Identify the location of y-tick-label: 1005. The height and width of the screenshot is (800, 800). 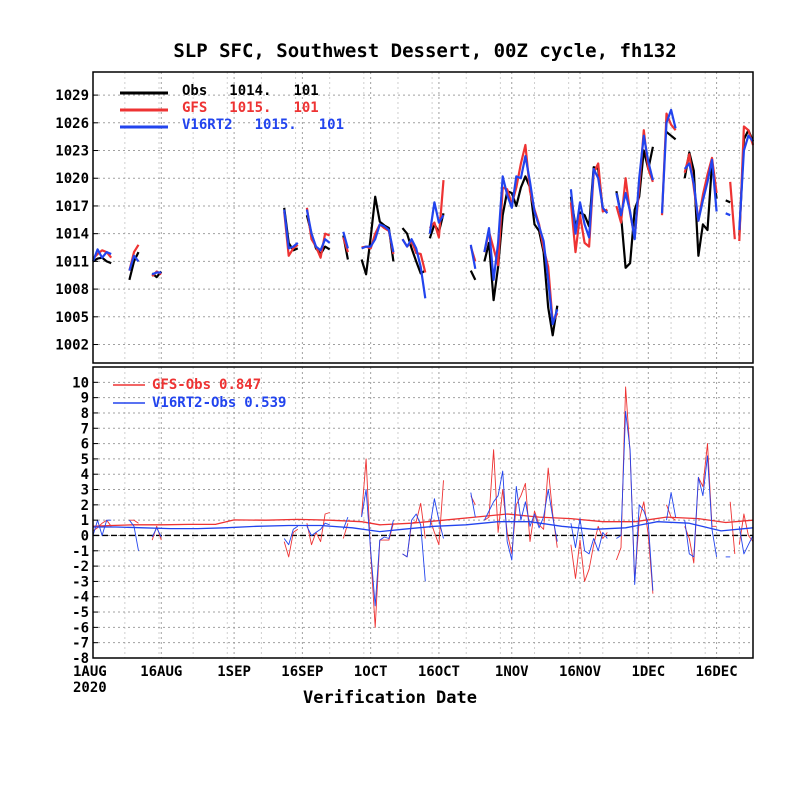
(72, 318).